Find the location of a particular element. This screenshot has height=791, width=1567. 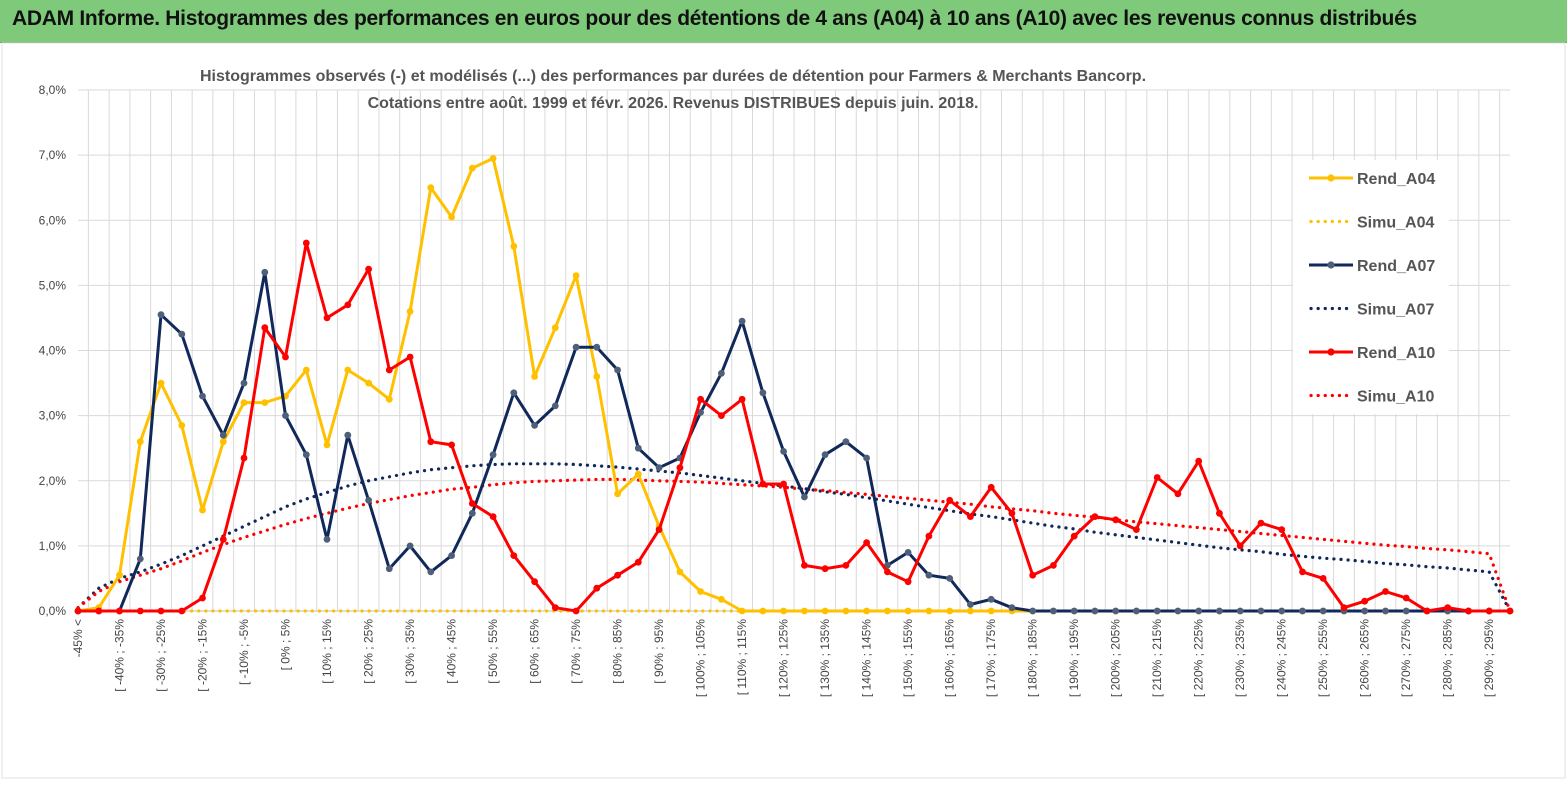

legend-item: Rend_A10 is located at coordinates (1372, 353).